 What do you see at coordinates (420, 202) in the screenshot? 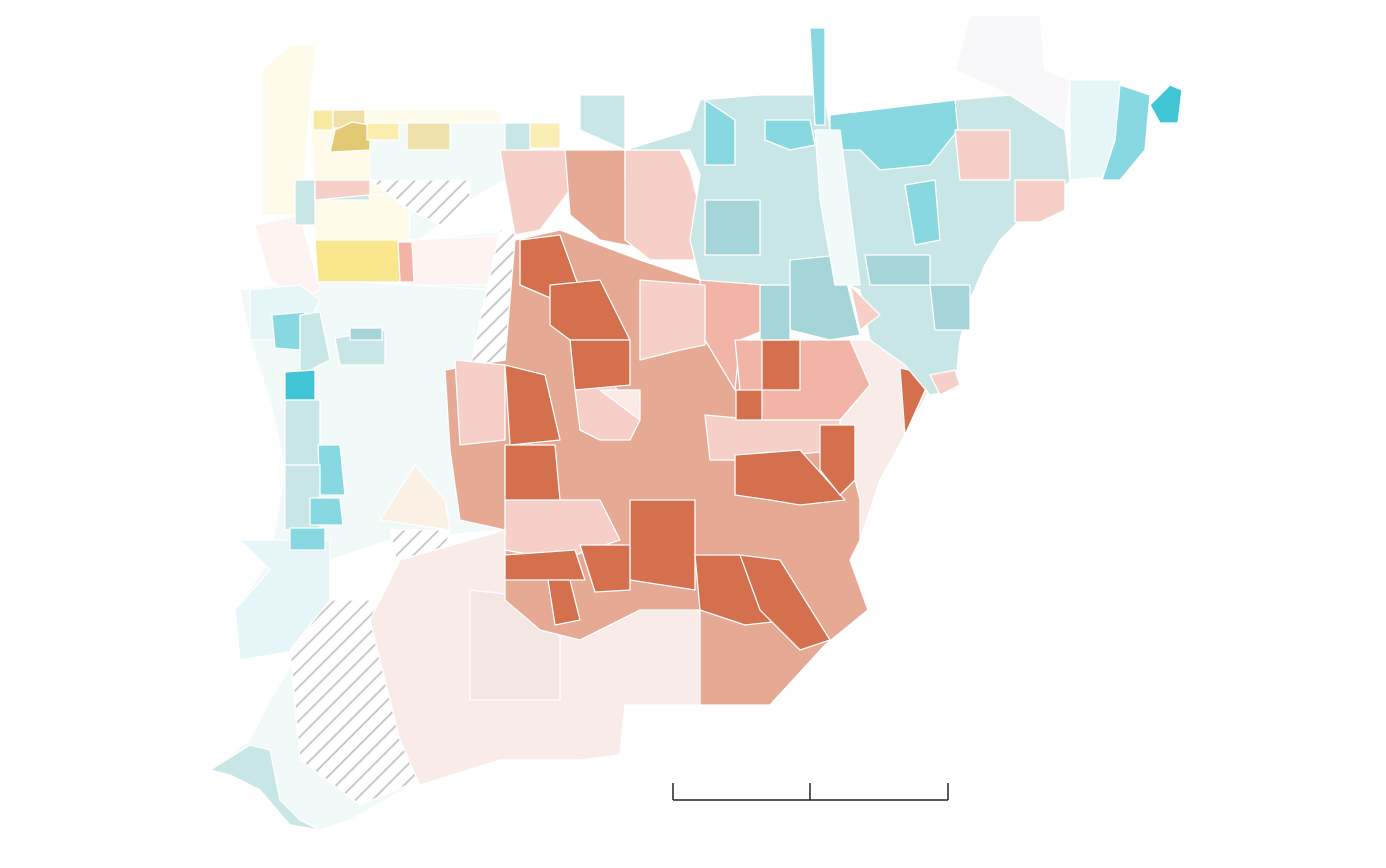
I see `no-data-area` at bounding box center [420, 202].